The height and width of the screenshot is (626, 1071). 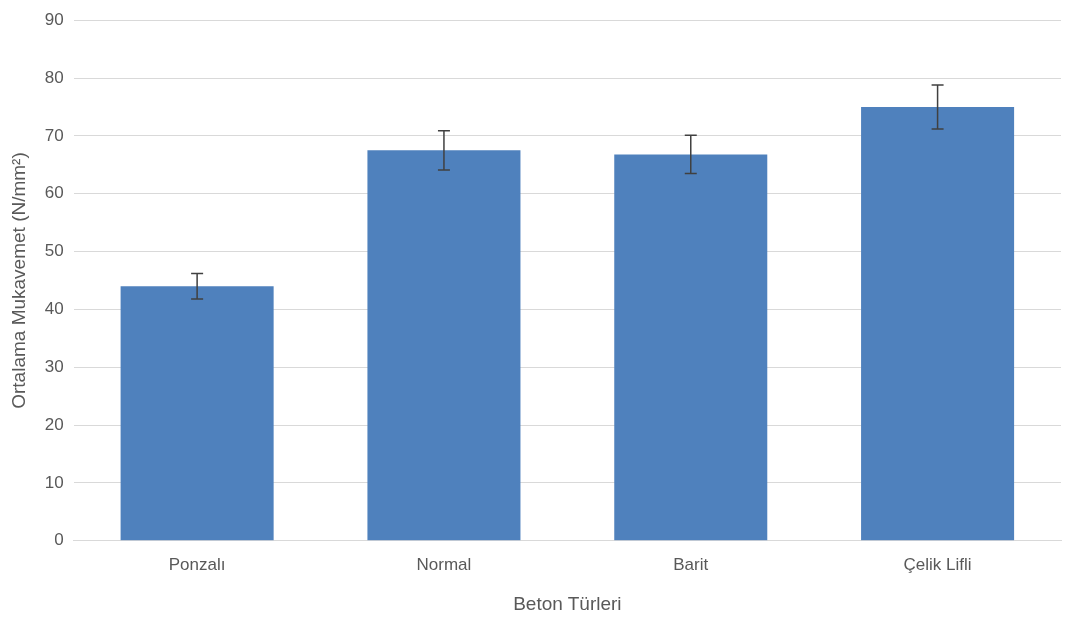 What do you see at coordinates (54, 77) in the screenshot?
I see `y-tick-label: 80` at bounding box center [54, 77].